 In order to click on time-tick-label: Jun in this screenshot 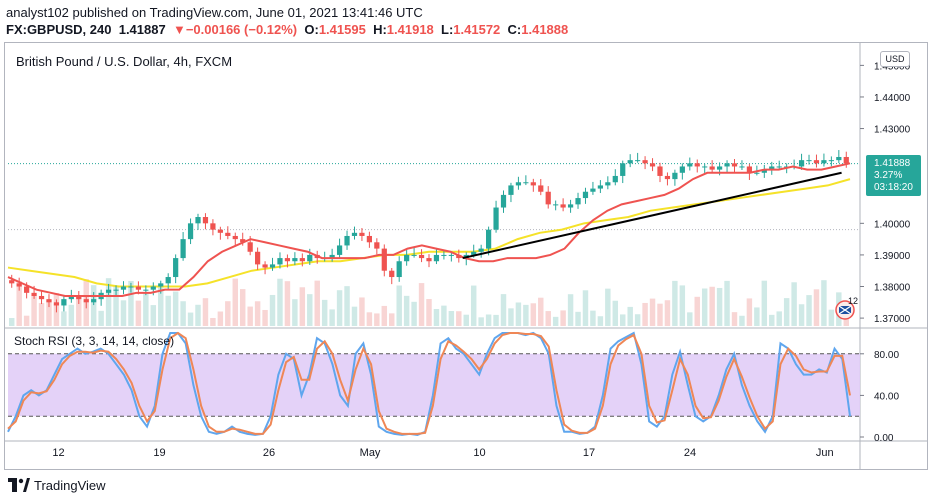, I will do `click(825, 453)`.